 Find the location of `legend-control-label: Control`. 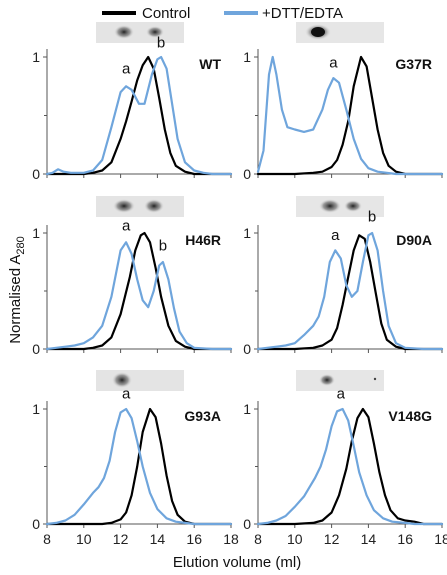

legend-control-label: Control is located at coordinates (166, 13).